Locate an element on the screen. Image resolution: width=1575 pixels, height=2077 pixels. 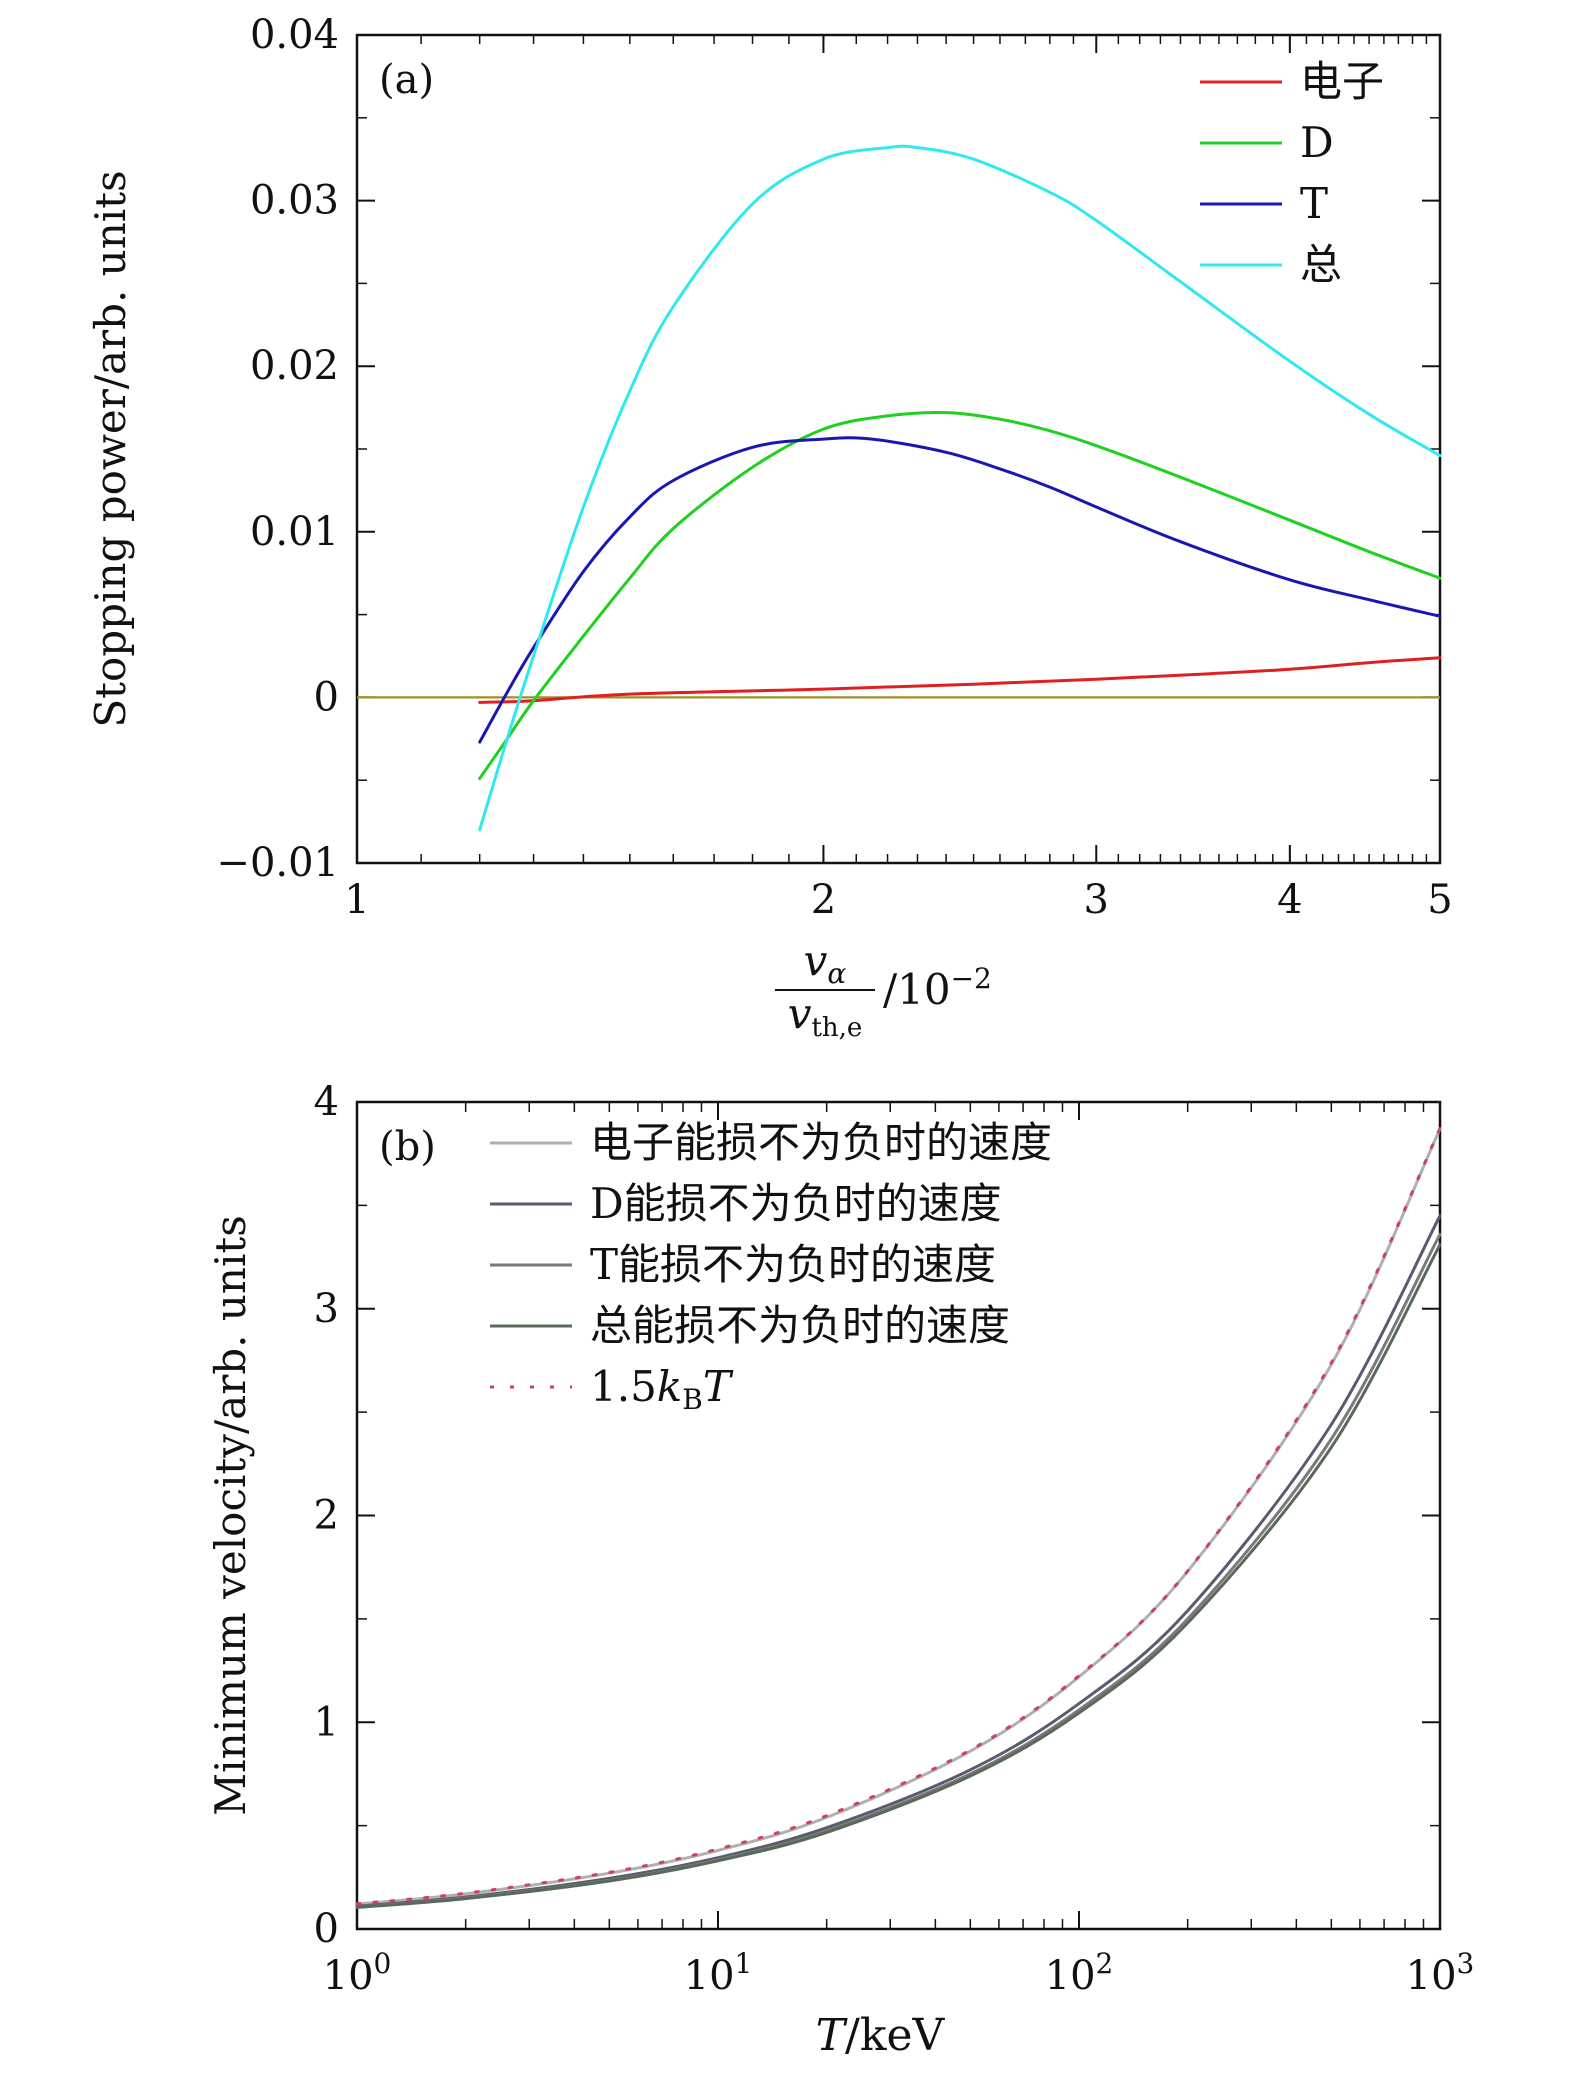
x-tick-label: 4 is located at coordinates (1289, 900).